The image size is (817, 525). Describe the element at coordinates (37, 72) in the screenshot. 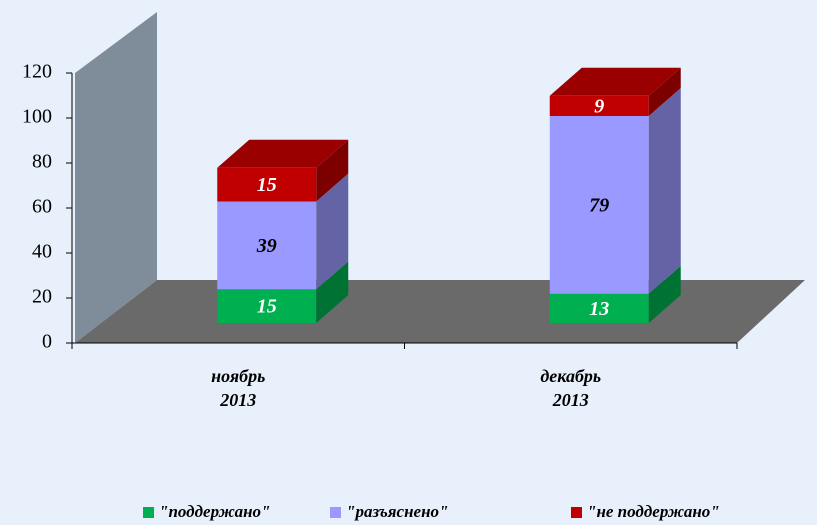

I see `y-tick-label: 120` at that location.